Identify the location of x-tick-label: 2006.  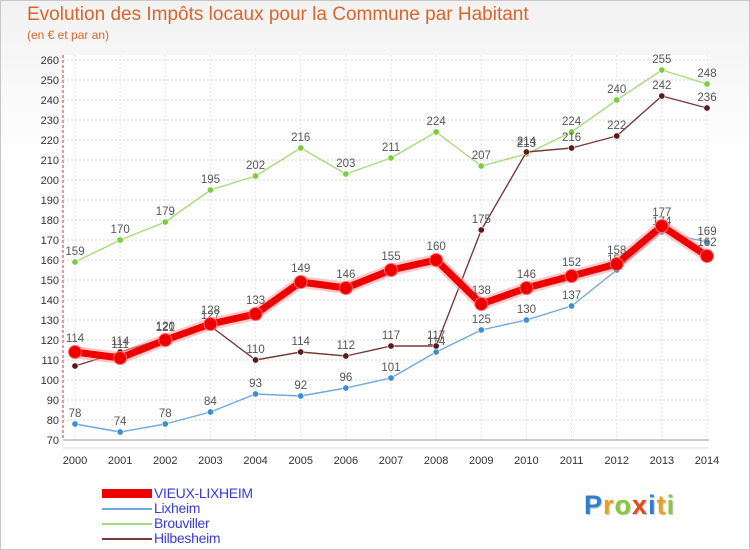
(346, 461).